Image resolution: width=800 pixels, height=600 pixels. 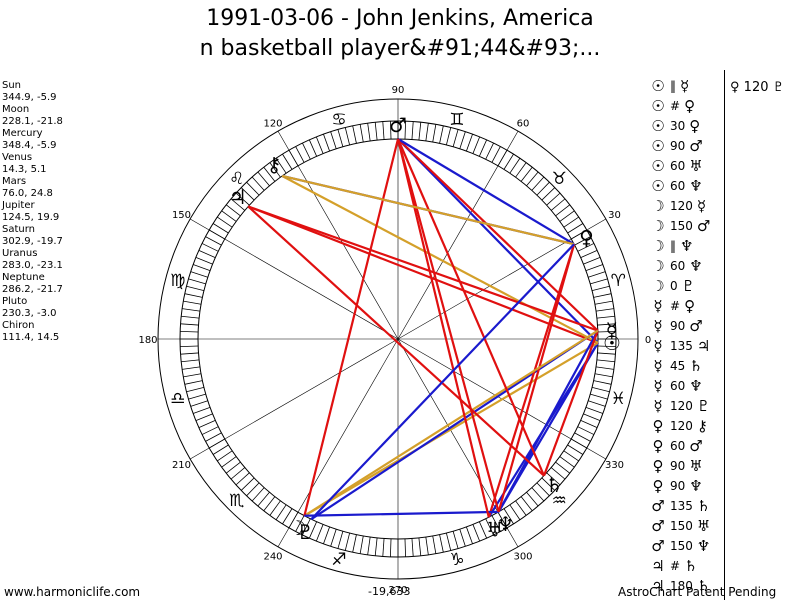 I want to click on chiron-glyph-icon: ⚷, so click(x=274, y=165).